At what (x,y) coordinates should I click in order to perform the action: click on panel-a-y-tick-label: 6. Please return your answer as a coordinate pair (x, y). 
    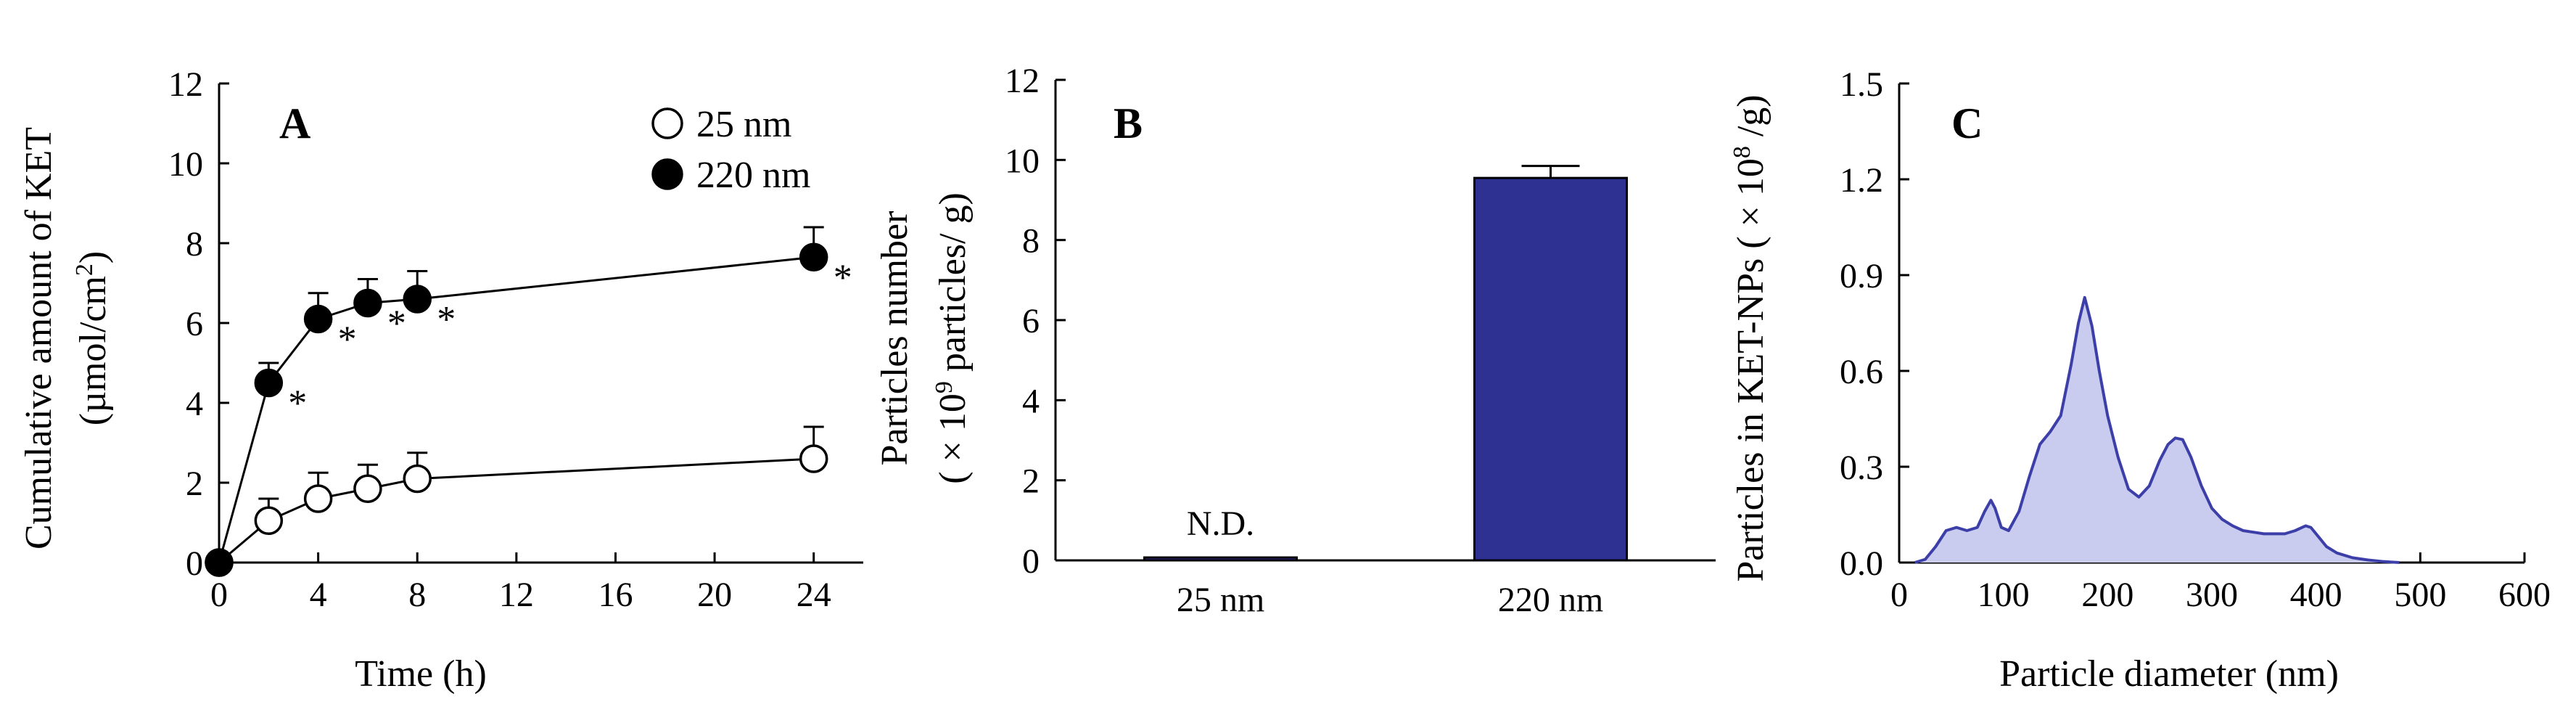
    Looking at the image, I should click on (194, 324).